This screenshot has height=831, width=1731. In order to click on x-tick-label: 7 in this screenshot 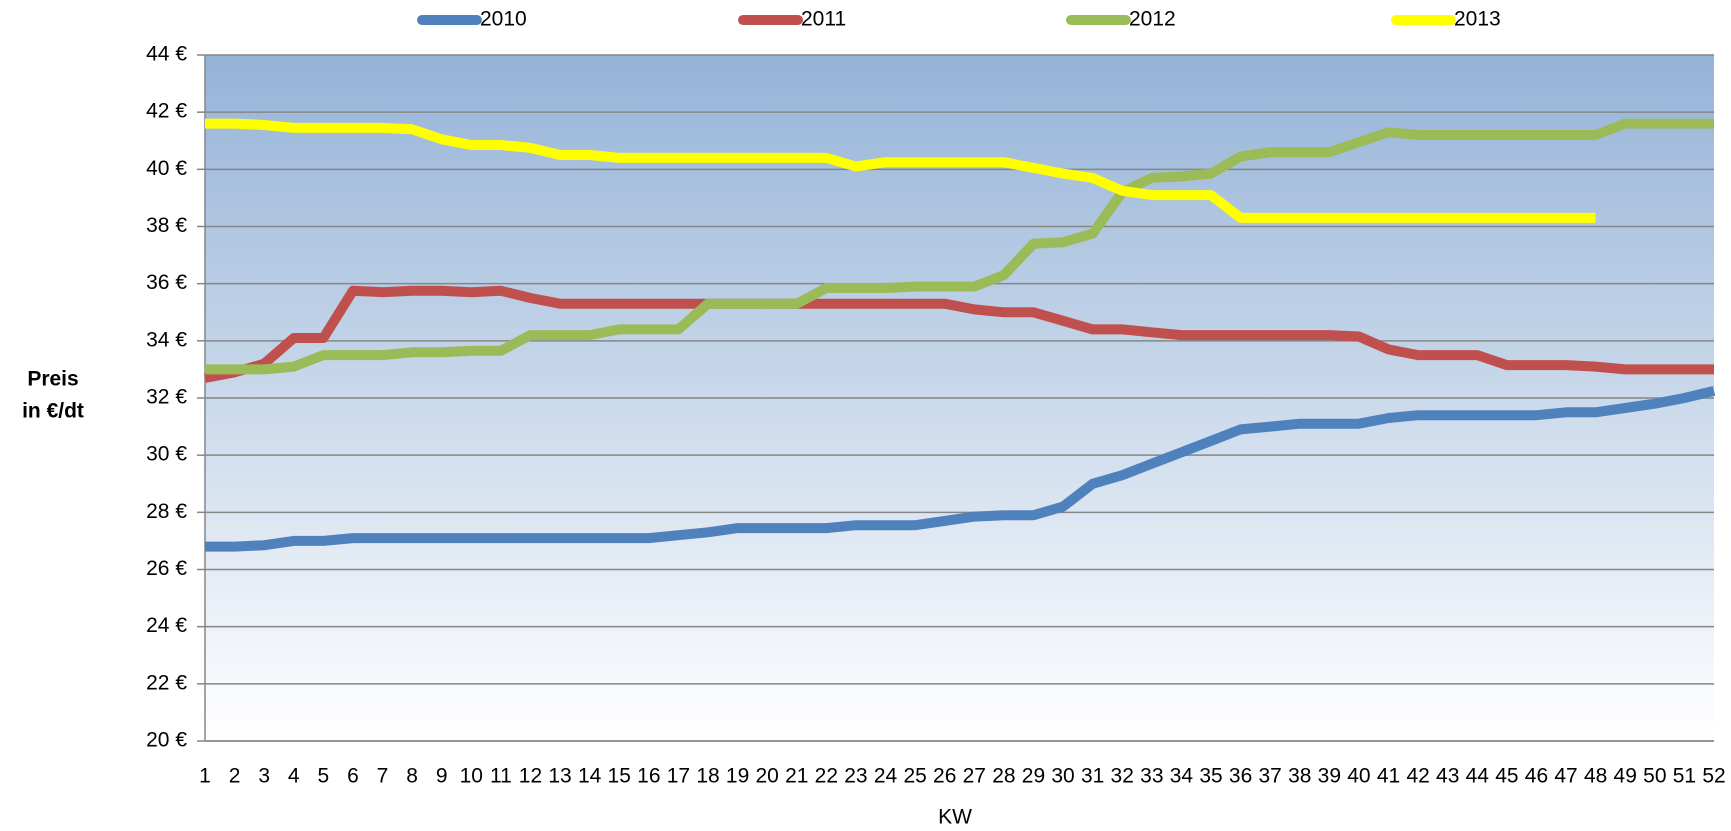, I will do `click(383, 776)`.